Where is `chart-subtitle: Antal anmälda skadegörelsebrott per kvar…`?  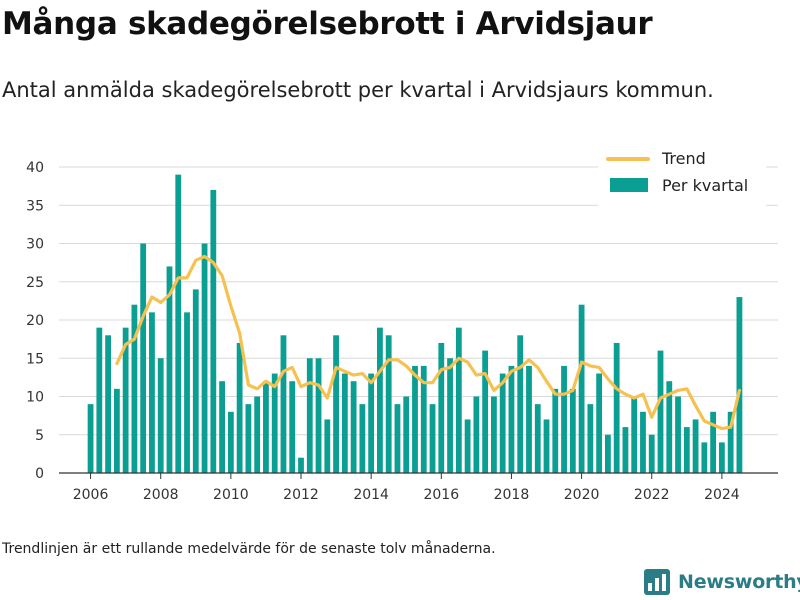 chart-subtitle: Antal anmälda skadegörelsebrott per kvar… is located at coordinates (358, 90).